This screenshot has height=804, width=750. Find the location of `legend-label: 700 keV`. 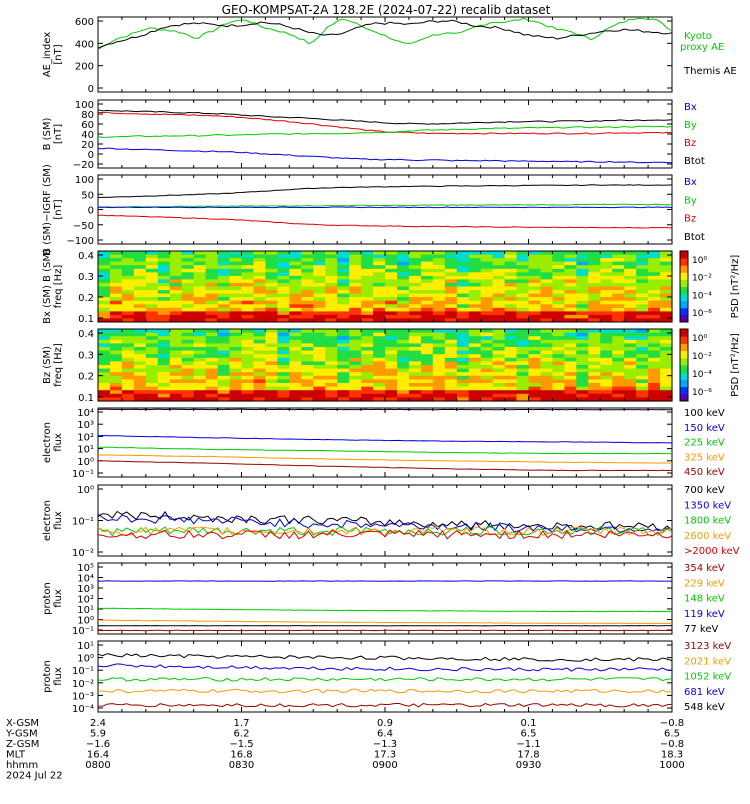

legend-label: 700 keV is located at coordinates (704, 490).